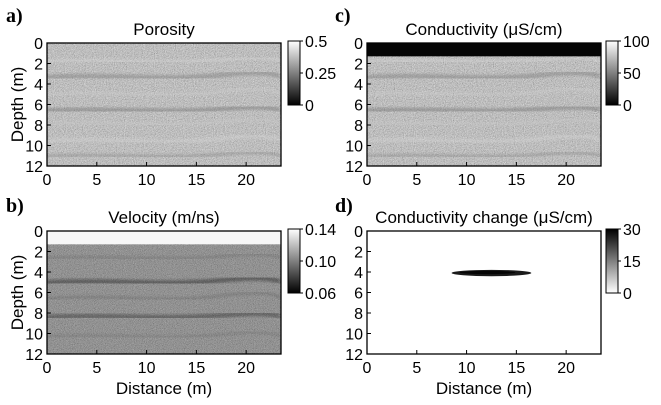 The image size is (661, 405). Describe the element at coordinates (487, 272) in the screenshot. I see `conductivity-anomaly-core` at that location.